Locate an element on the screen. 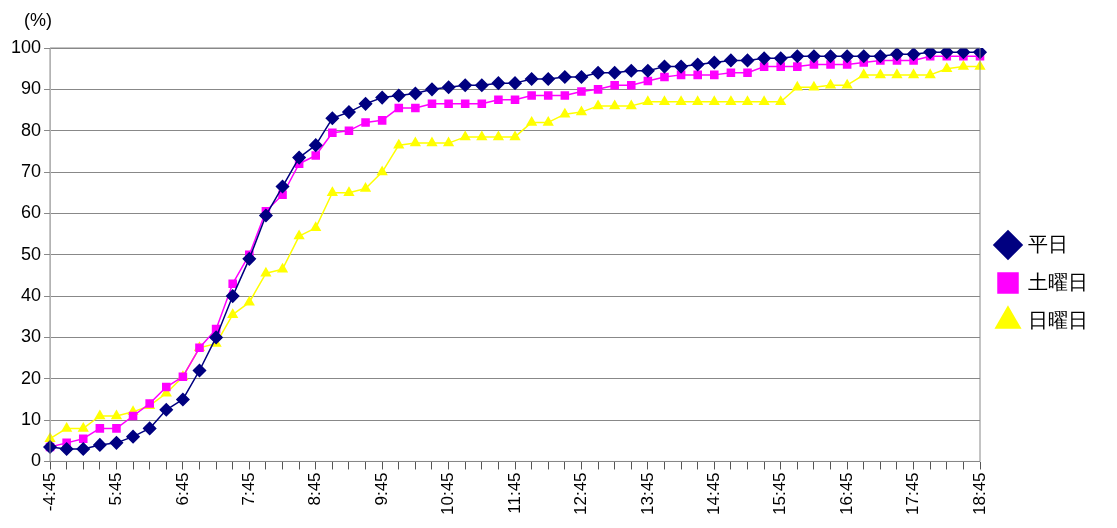 This screenshot has height=528, width=1117. x-tick-label: 15:45 is located at coordinates (780, 494).